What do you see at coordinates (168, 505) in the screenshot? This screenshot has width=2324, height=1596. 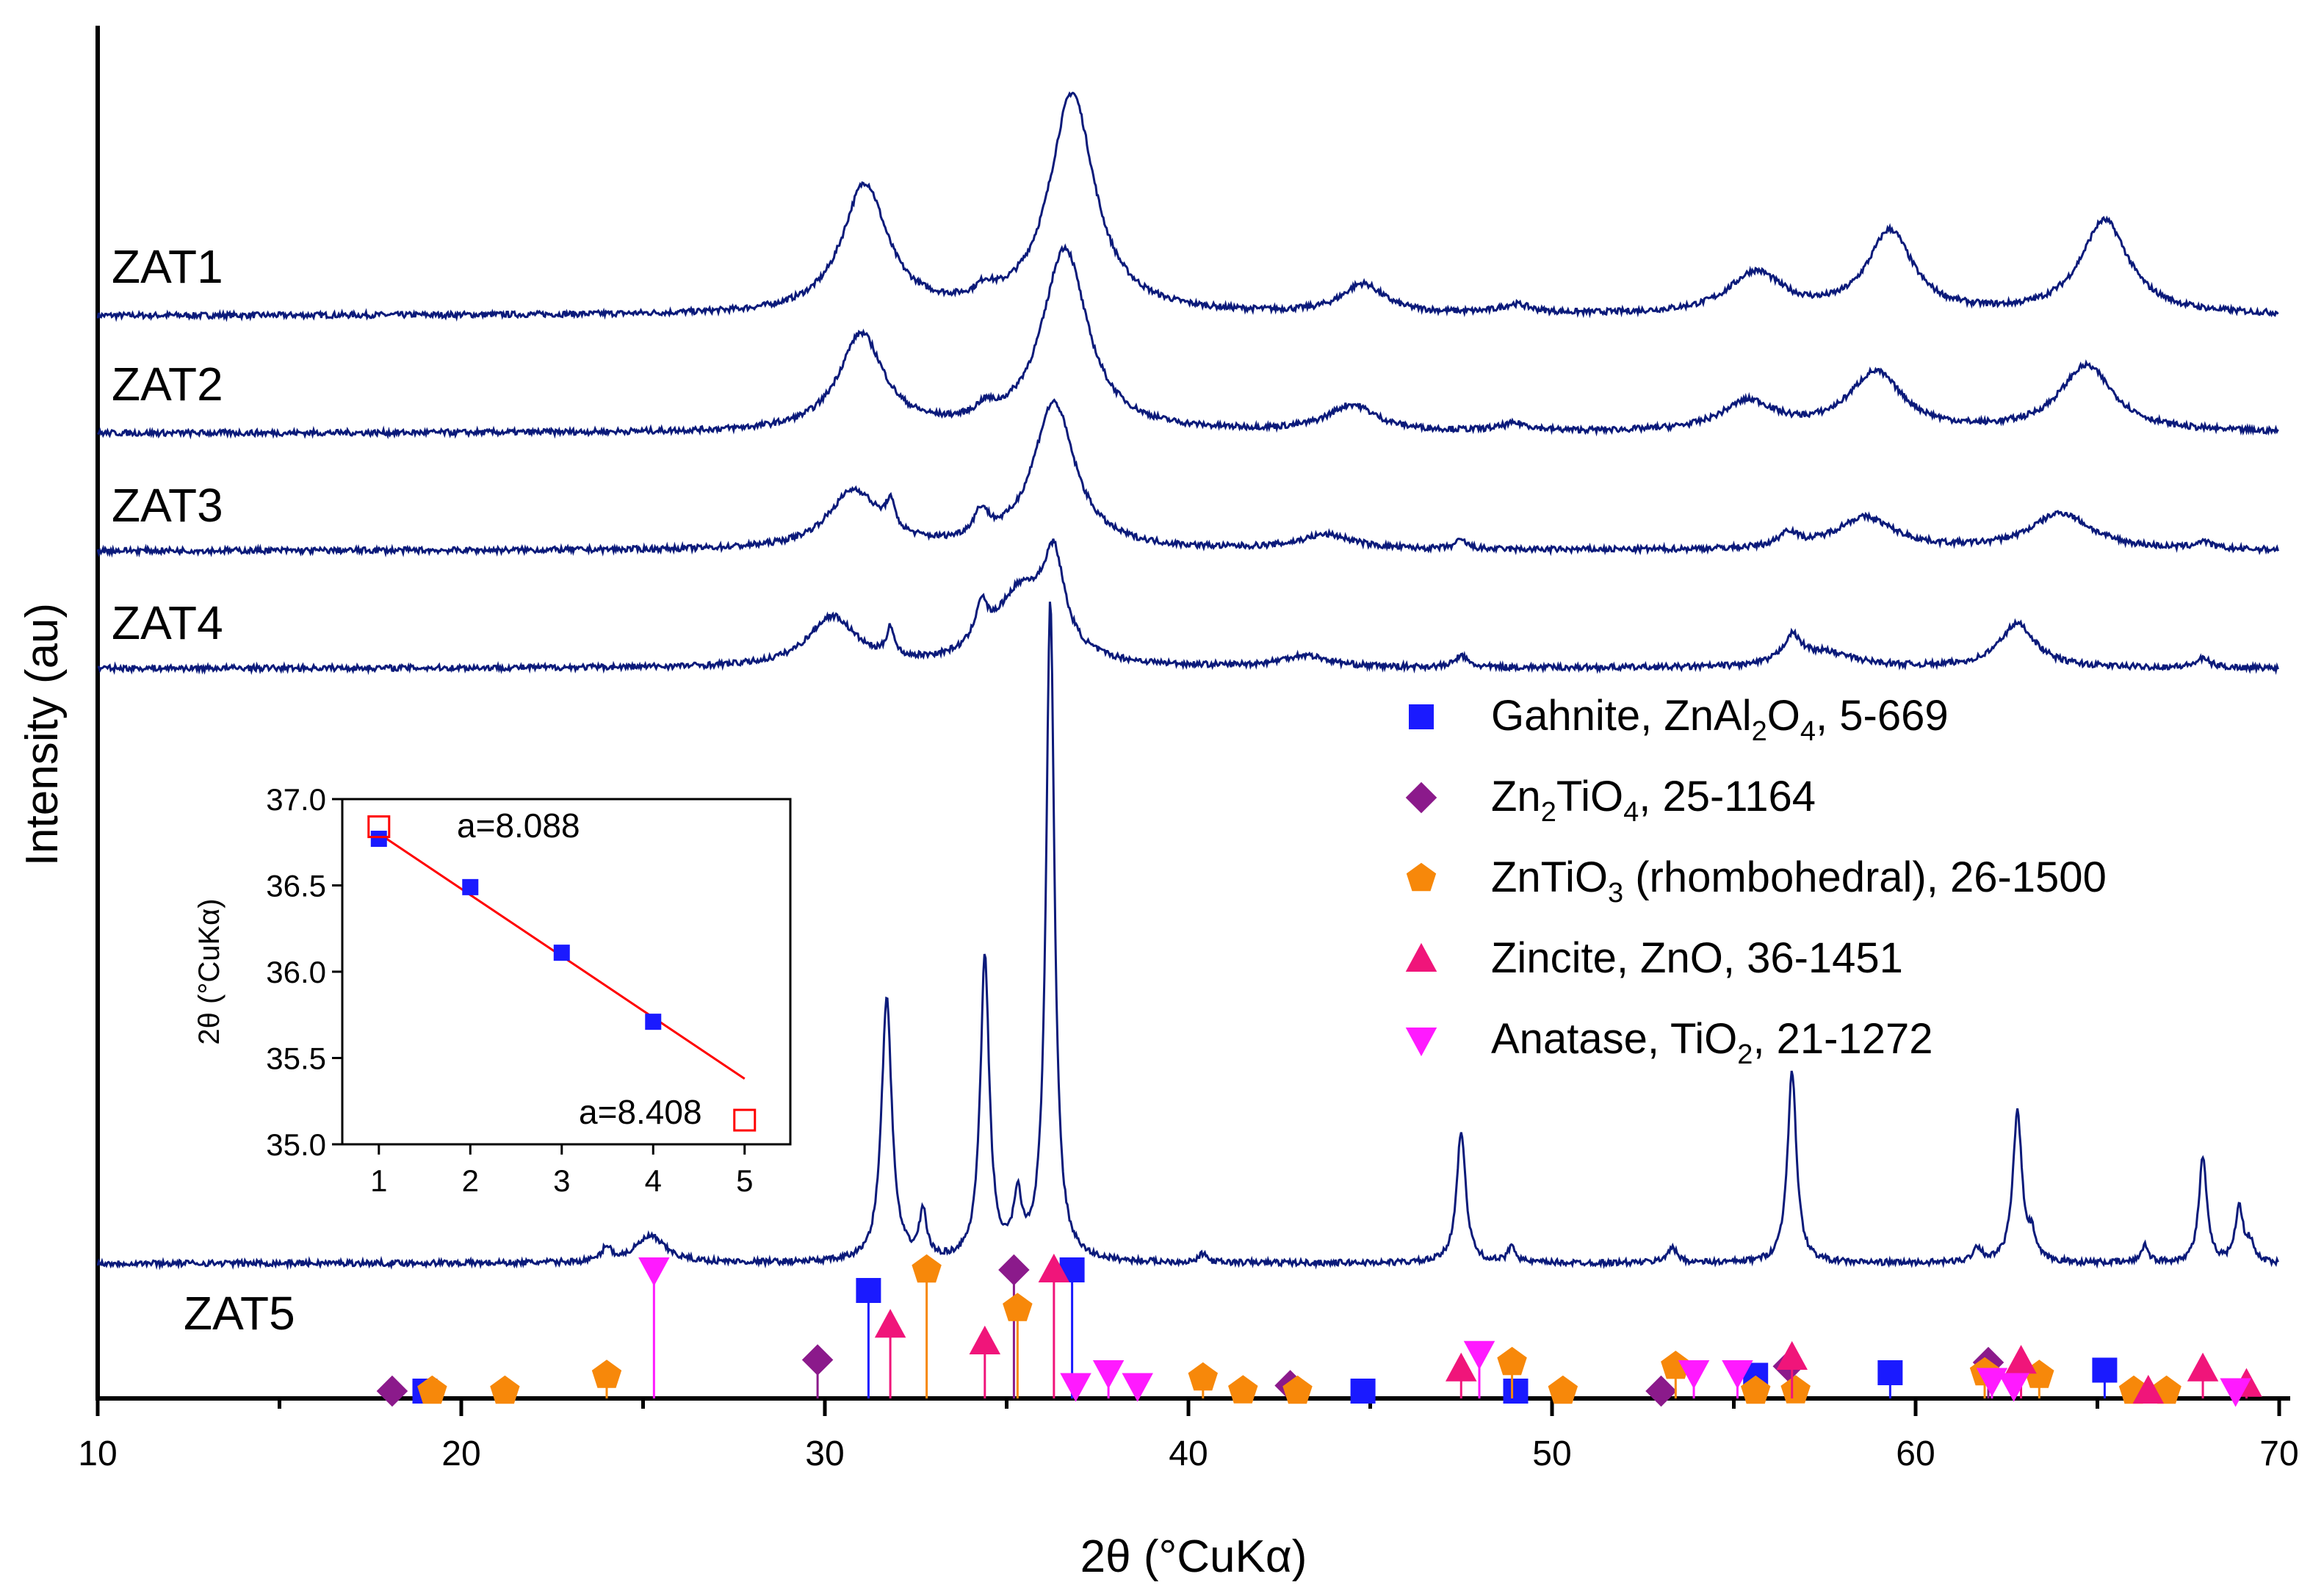 I see `series-label: ZAT3` at bounding box center [168, 505].